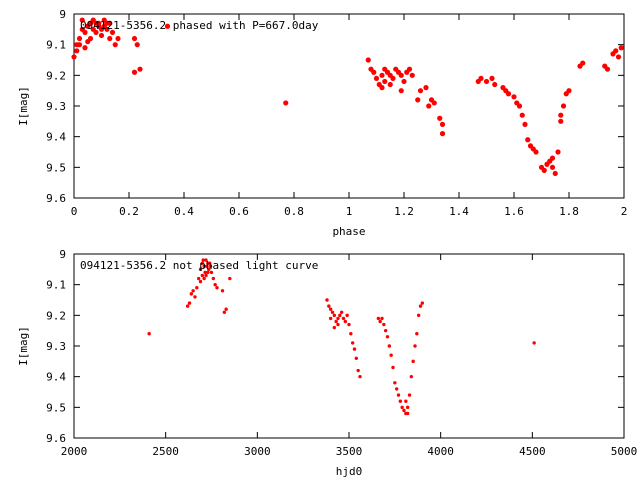 This screenshot has height=480, width=640. What do you see at coordinates (624, 451) in the screenshot?
I see `x-tick-label: 5000` at bounding box center [624, 451].